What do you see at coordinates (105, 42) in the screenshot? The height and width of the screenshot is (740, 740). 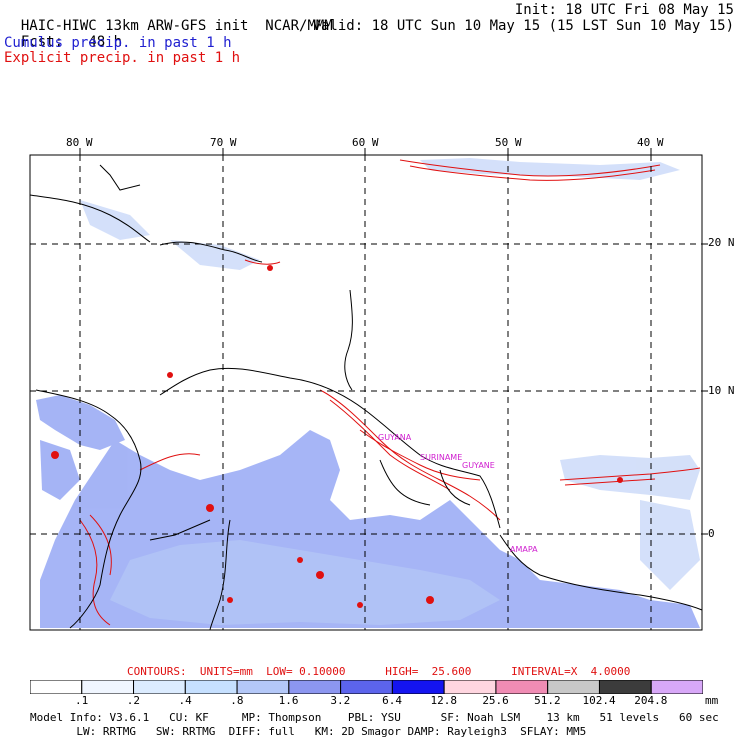 I see `forecast-hours-value: 48 h` at bounding box center [105, 42].